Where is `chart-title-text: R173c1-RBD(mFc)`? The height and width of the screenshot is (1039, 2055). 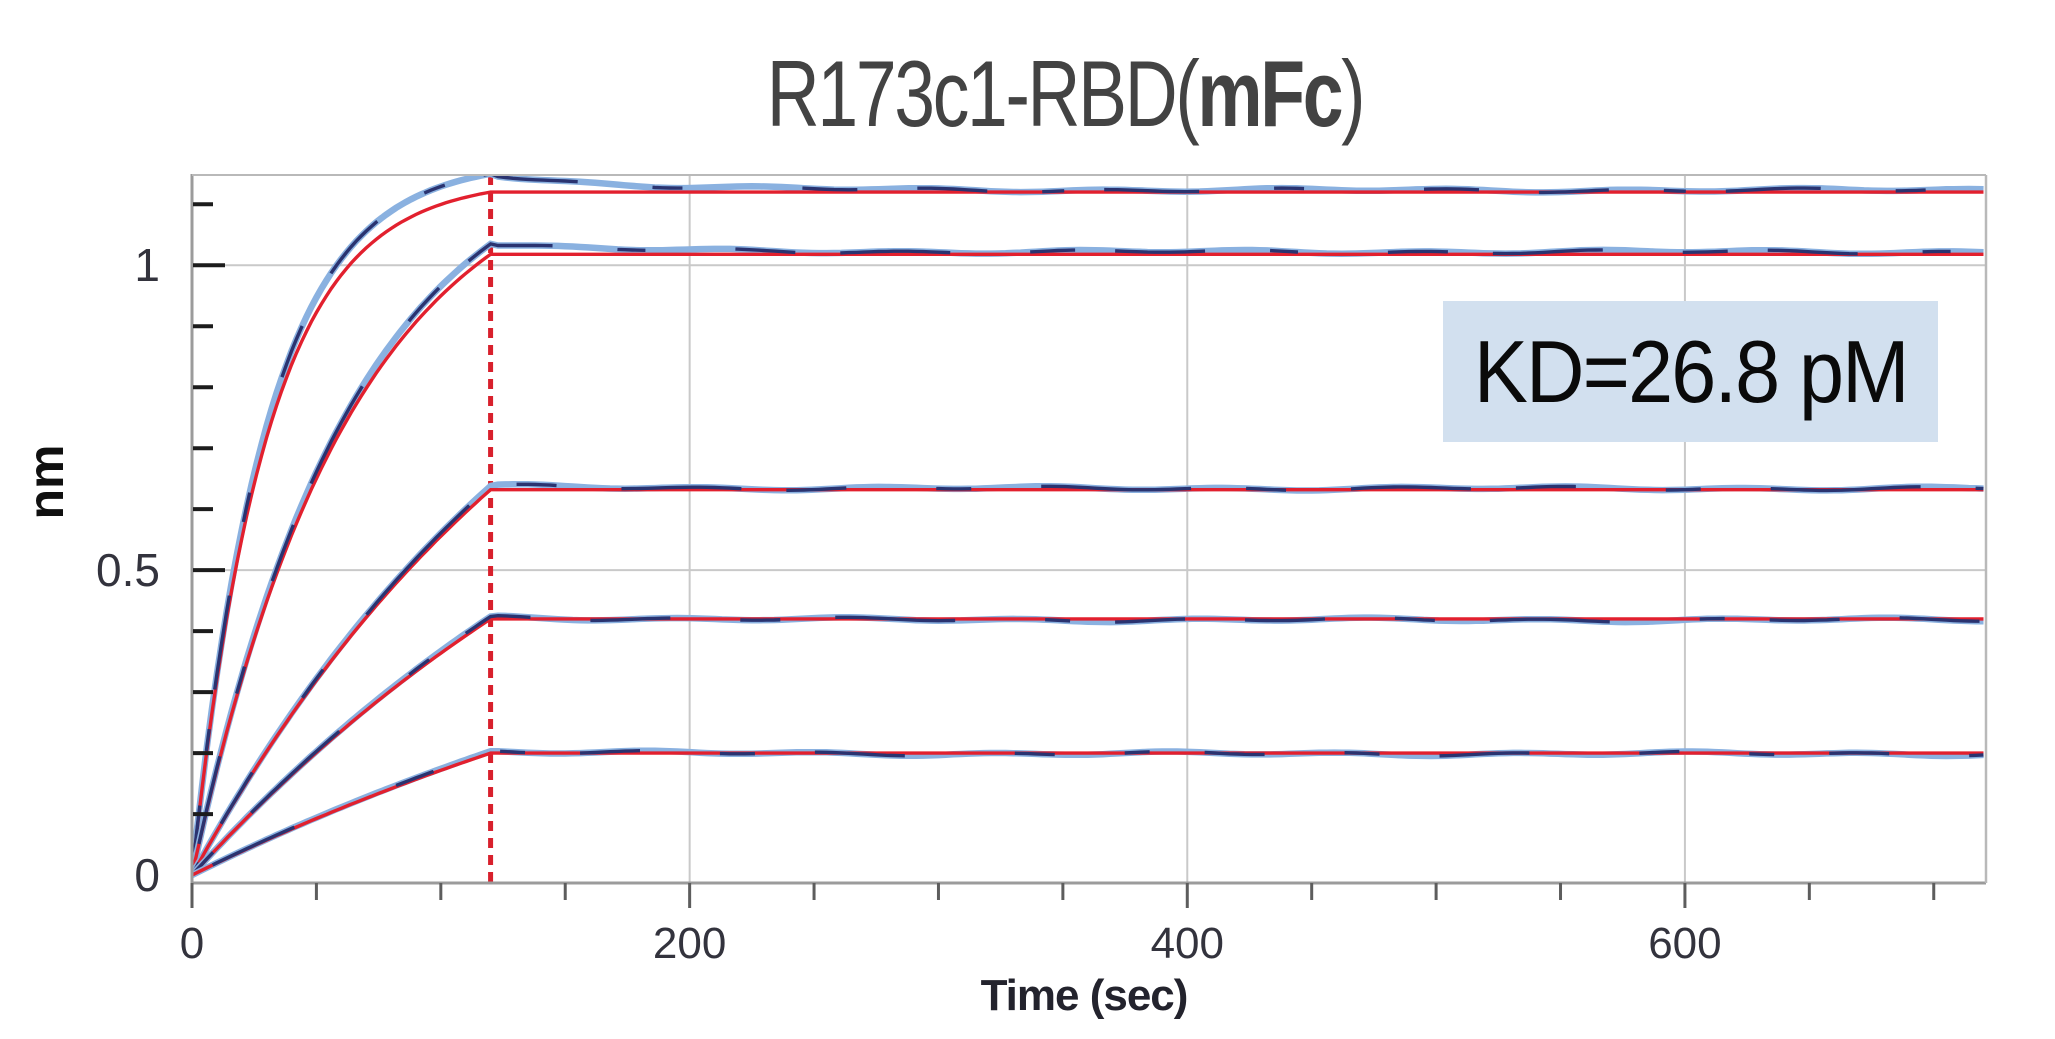
chart-title-text: R173c1-RBD(mFc) is located at coordinates (1066, 94).